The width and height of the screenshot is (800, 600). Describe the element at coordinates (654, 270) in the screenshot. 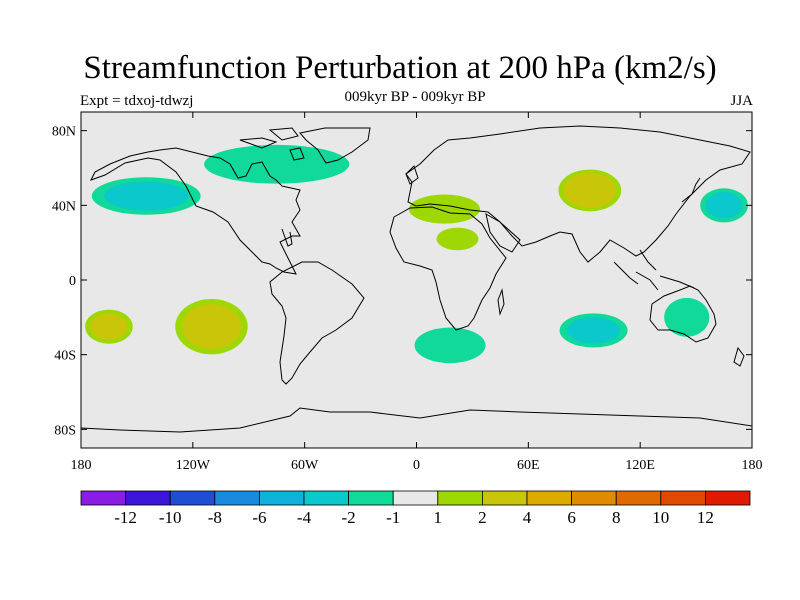

I see `coast-indonesia` at that location.